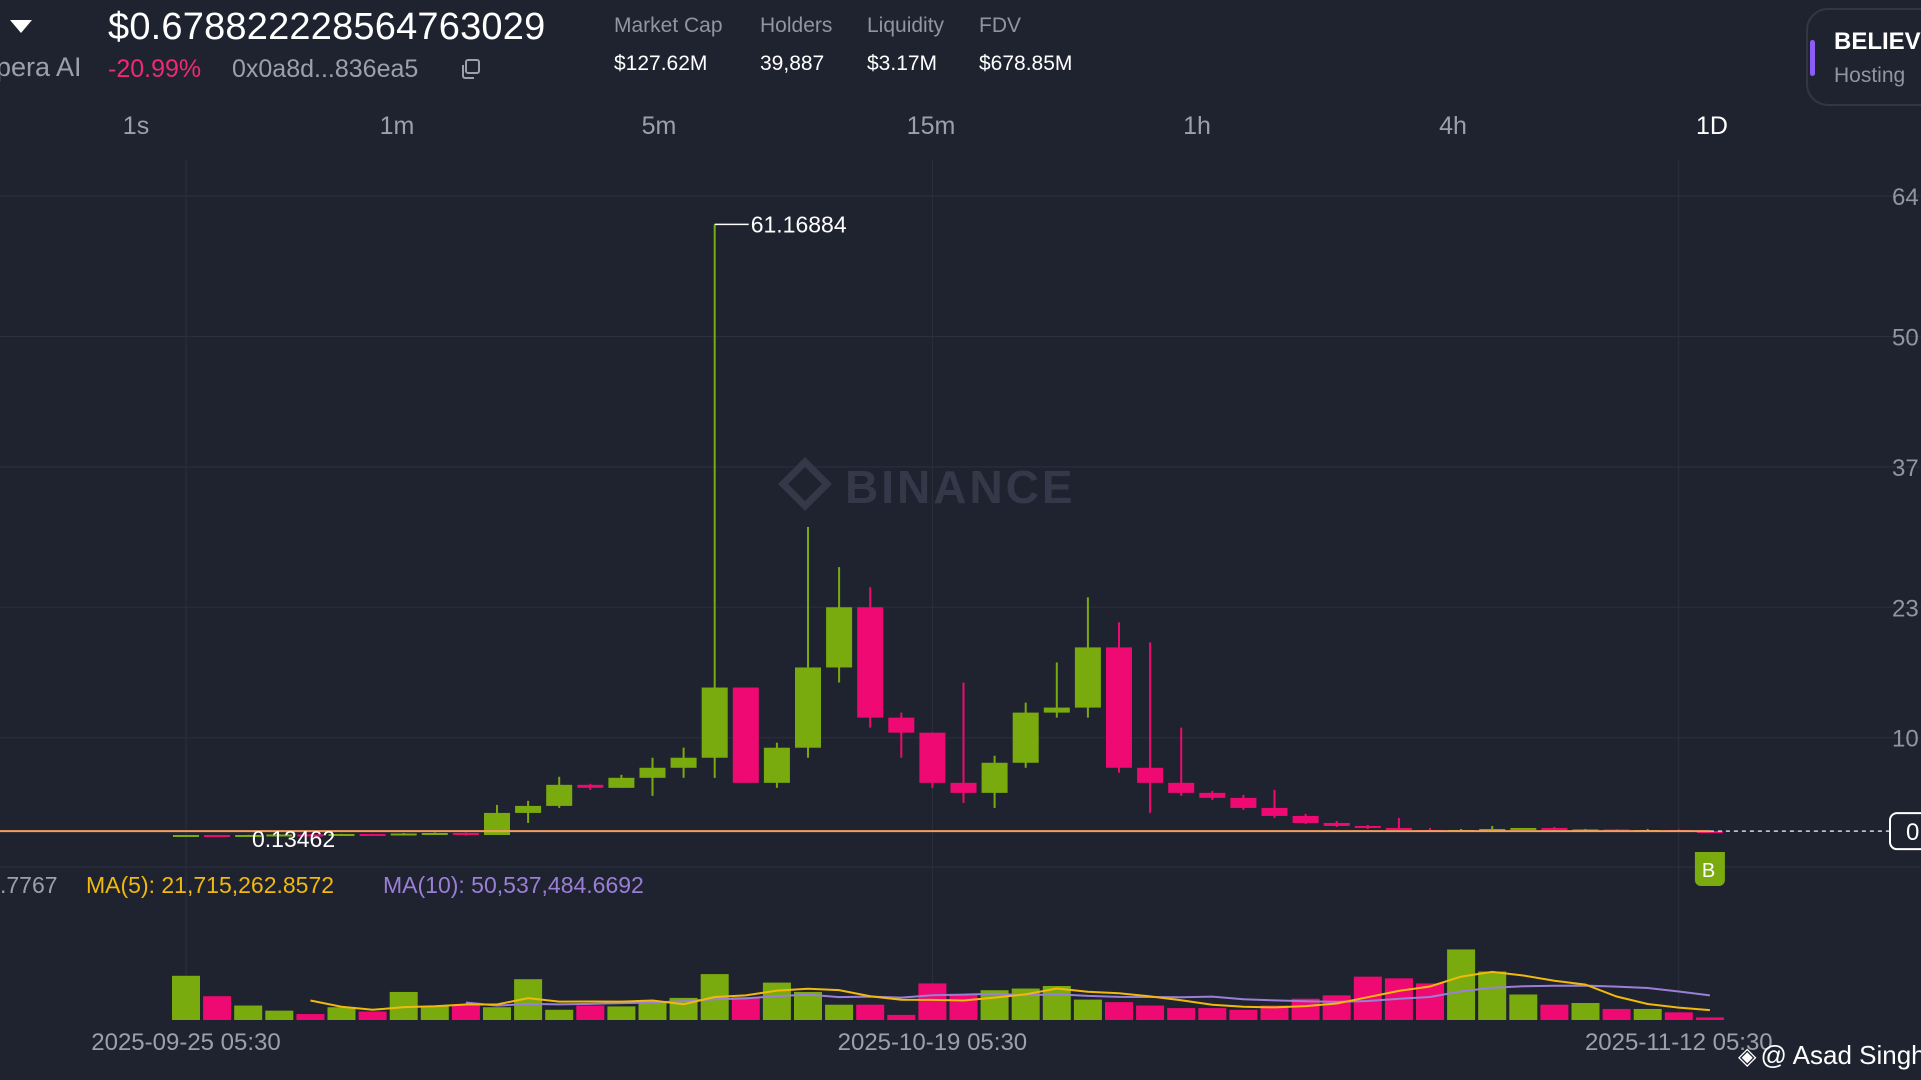  I want to click on stat-liquidity: Liquidity $3.17M, so click(905, 45).